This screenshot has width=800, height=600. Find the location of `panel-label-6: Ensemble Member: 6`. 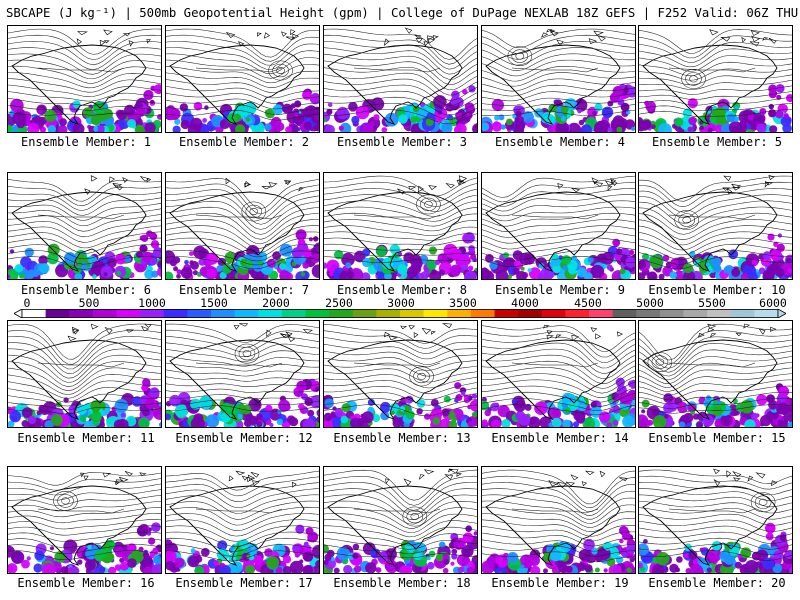

panel-label-6: Ensemble Member: 6 is located at coordinates (86, 290).